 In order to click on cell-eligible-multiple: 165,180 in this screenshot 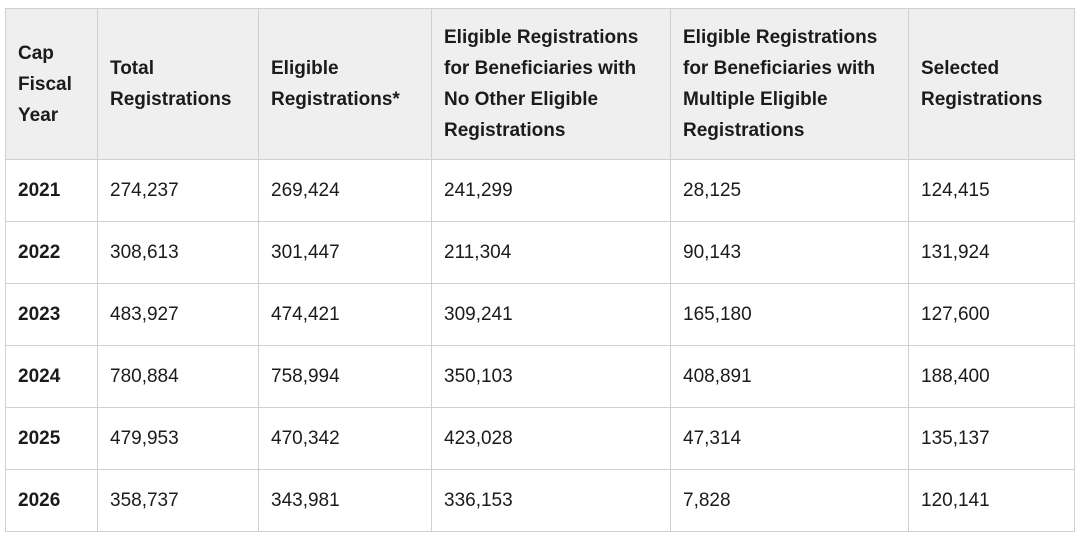, I will do `click(789, 314)`.